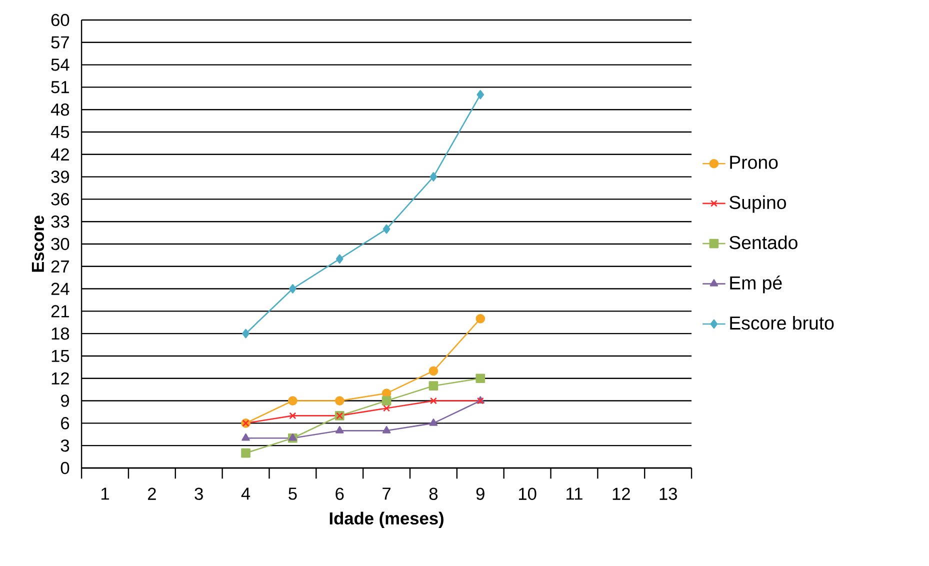  I want to click on y-tick-label: 45, so click(60, 132).